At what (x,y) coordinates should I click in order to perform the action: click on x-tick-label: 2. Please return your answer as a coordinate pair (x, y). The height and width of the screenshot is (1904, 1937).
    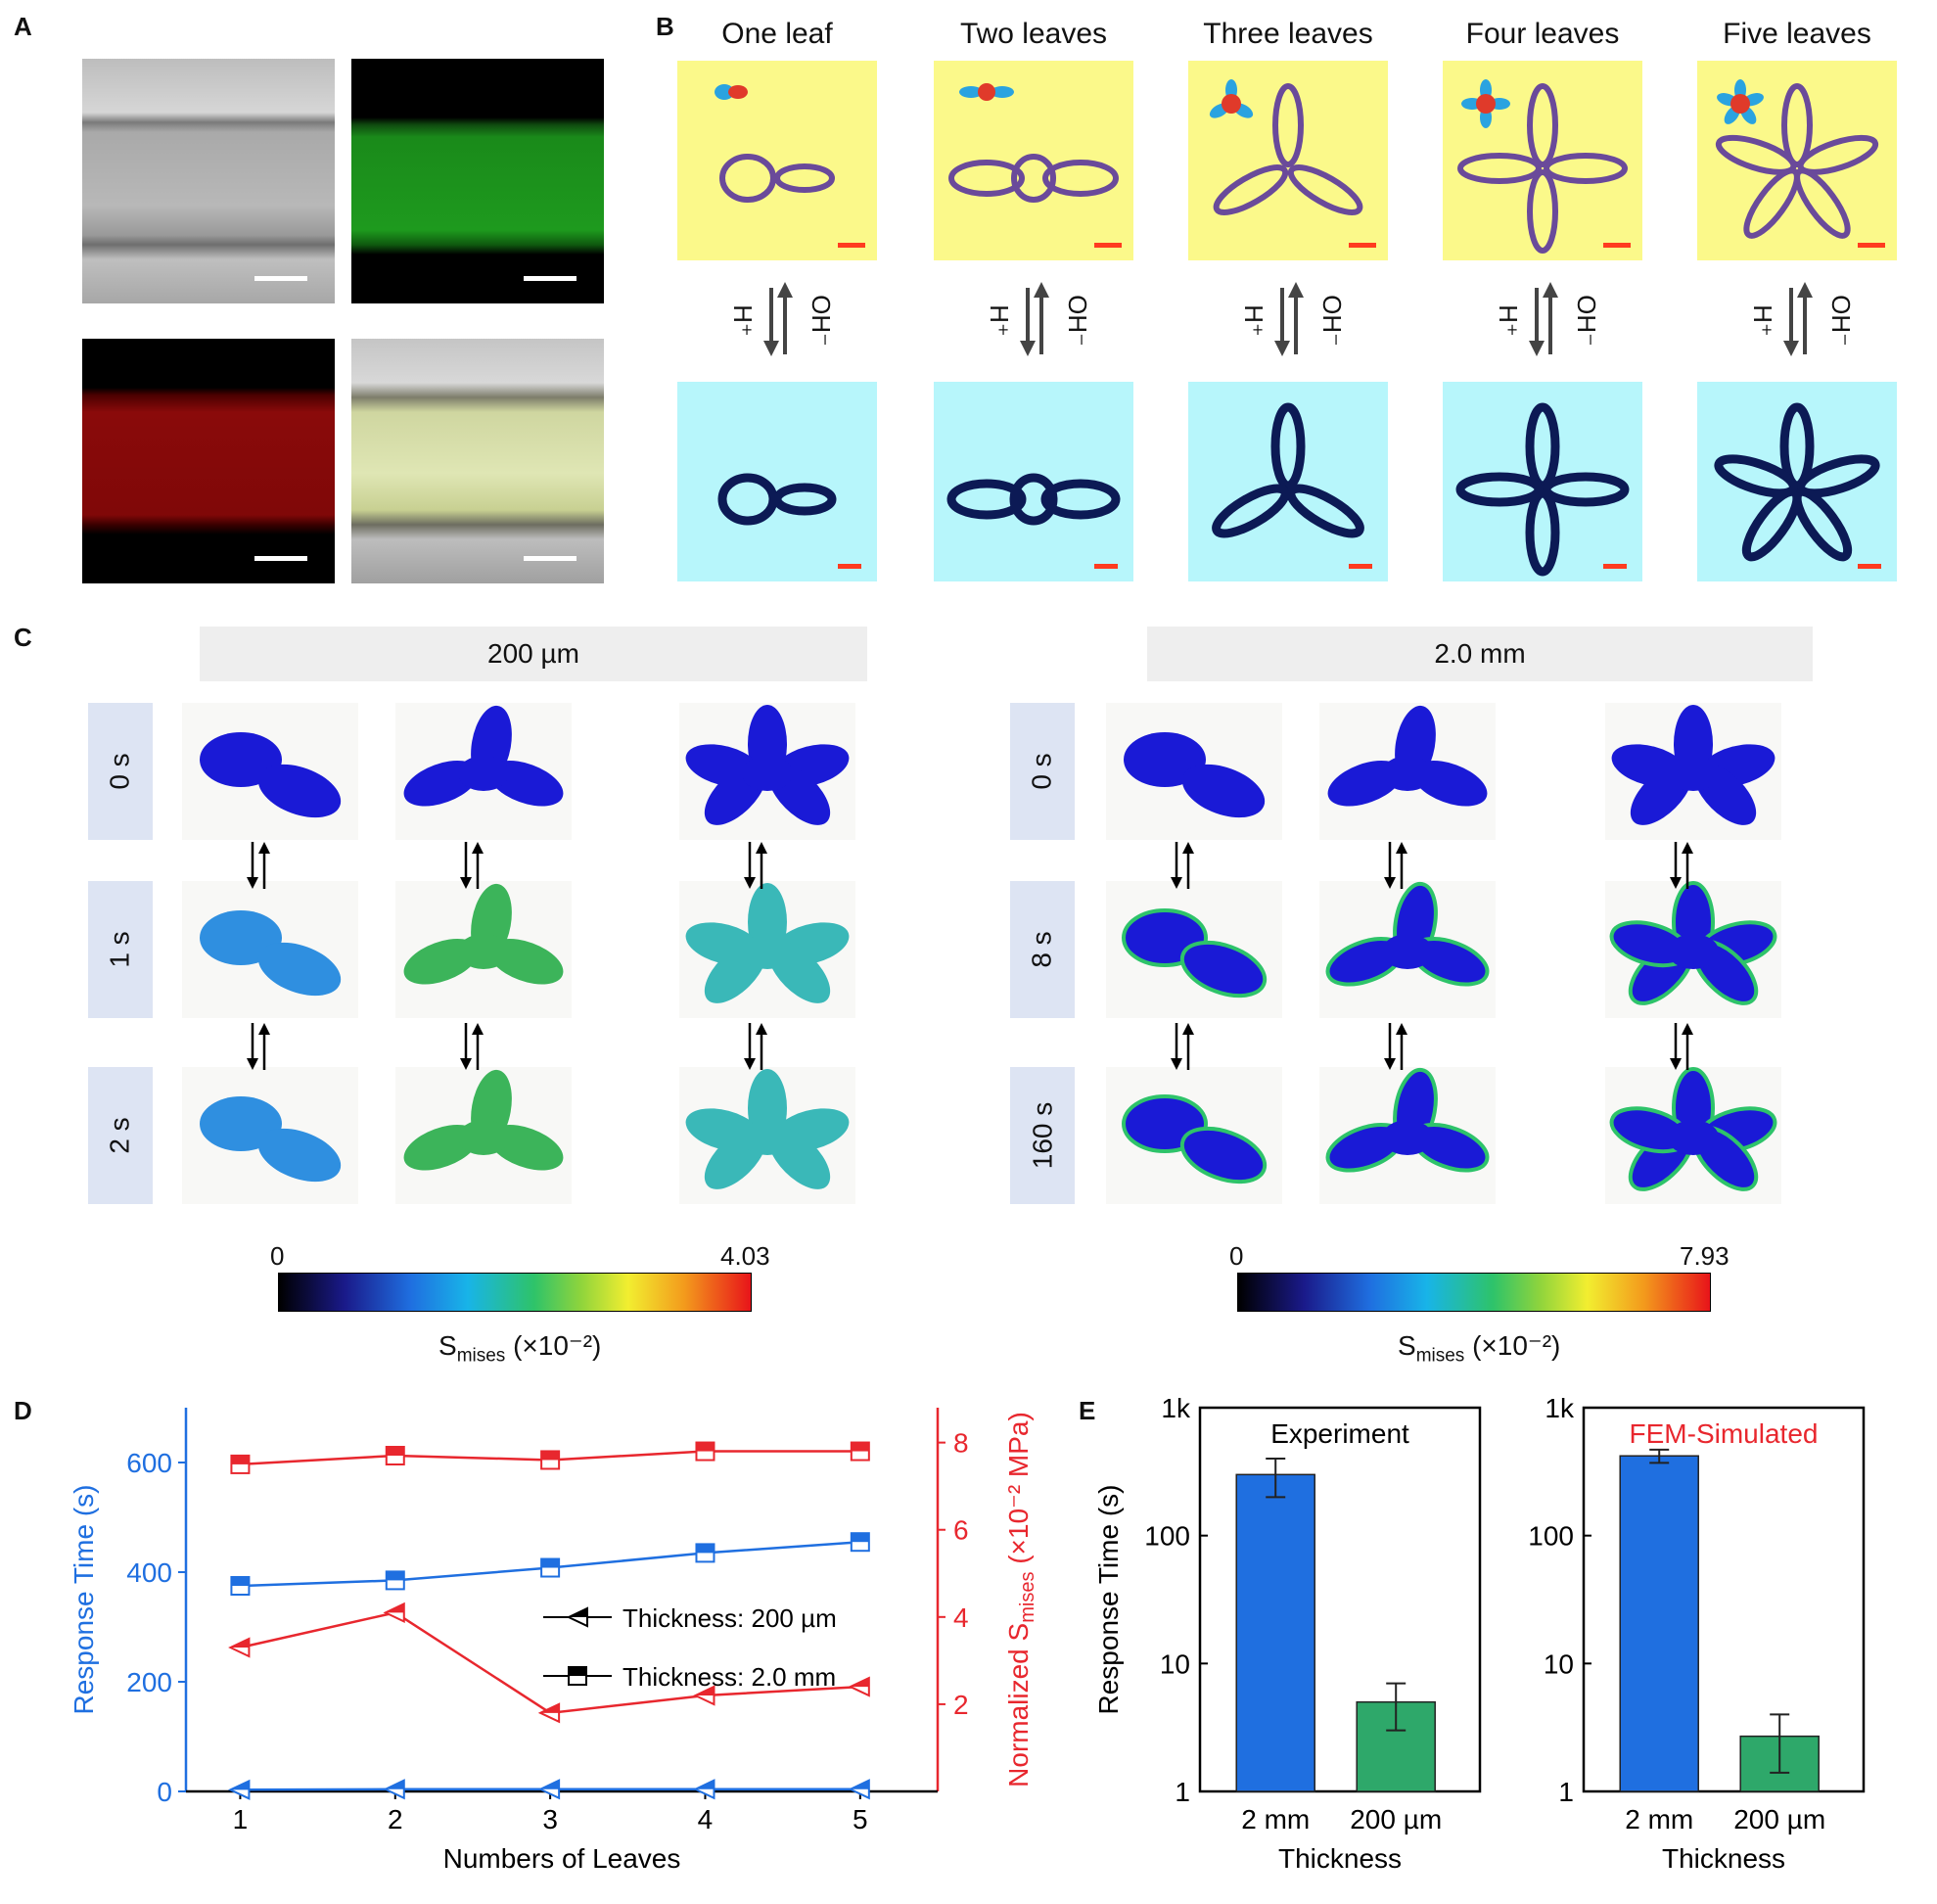
    Looking at the image, I should click on (396, 1819).